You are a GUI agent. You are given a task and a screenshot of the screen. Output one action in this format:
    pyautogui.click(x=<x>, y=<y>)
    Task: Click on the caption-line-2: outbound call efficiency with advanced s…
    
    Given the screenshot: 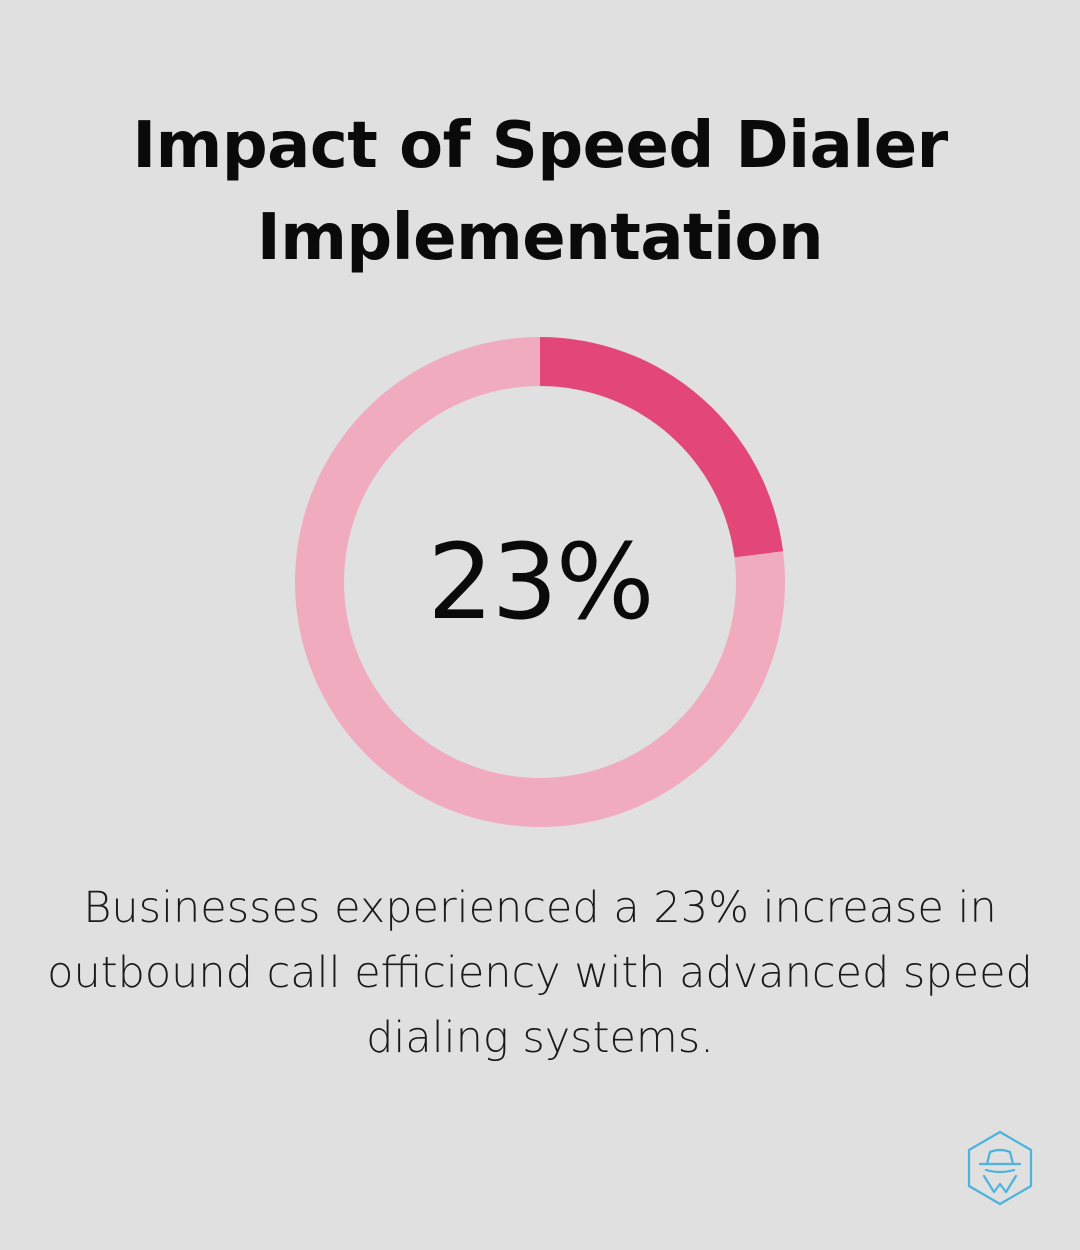 What is the action you would take?
    pyautogui.click(x=540, y=973)
    